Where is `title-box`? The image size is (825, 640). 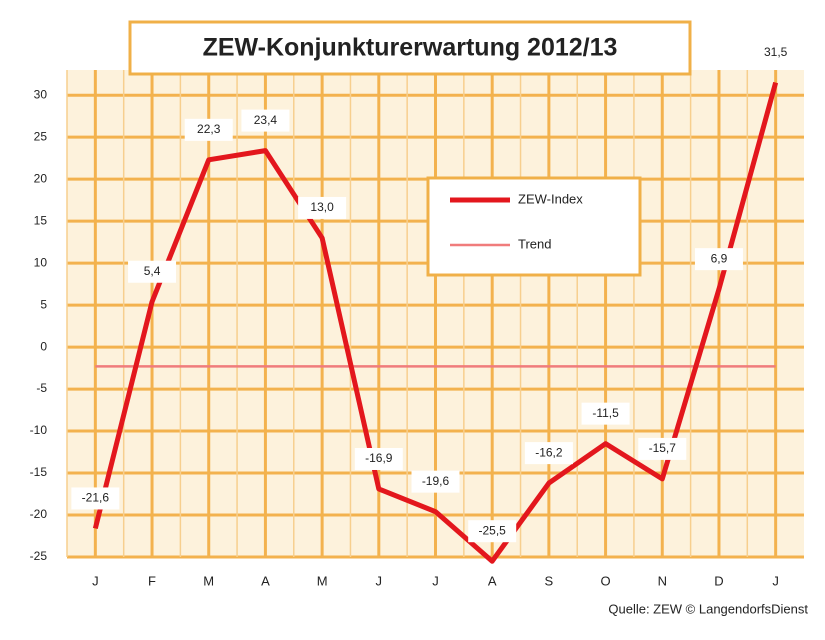 title-box is located at coordinates (410, 48).